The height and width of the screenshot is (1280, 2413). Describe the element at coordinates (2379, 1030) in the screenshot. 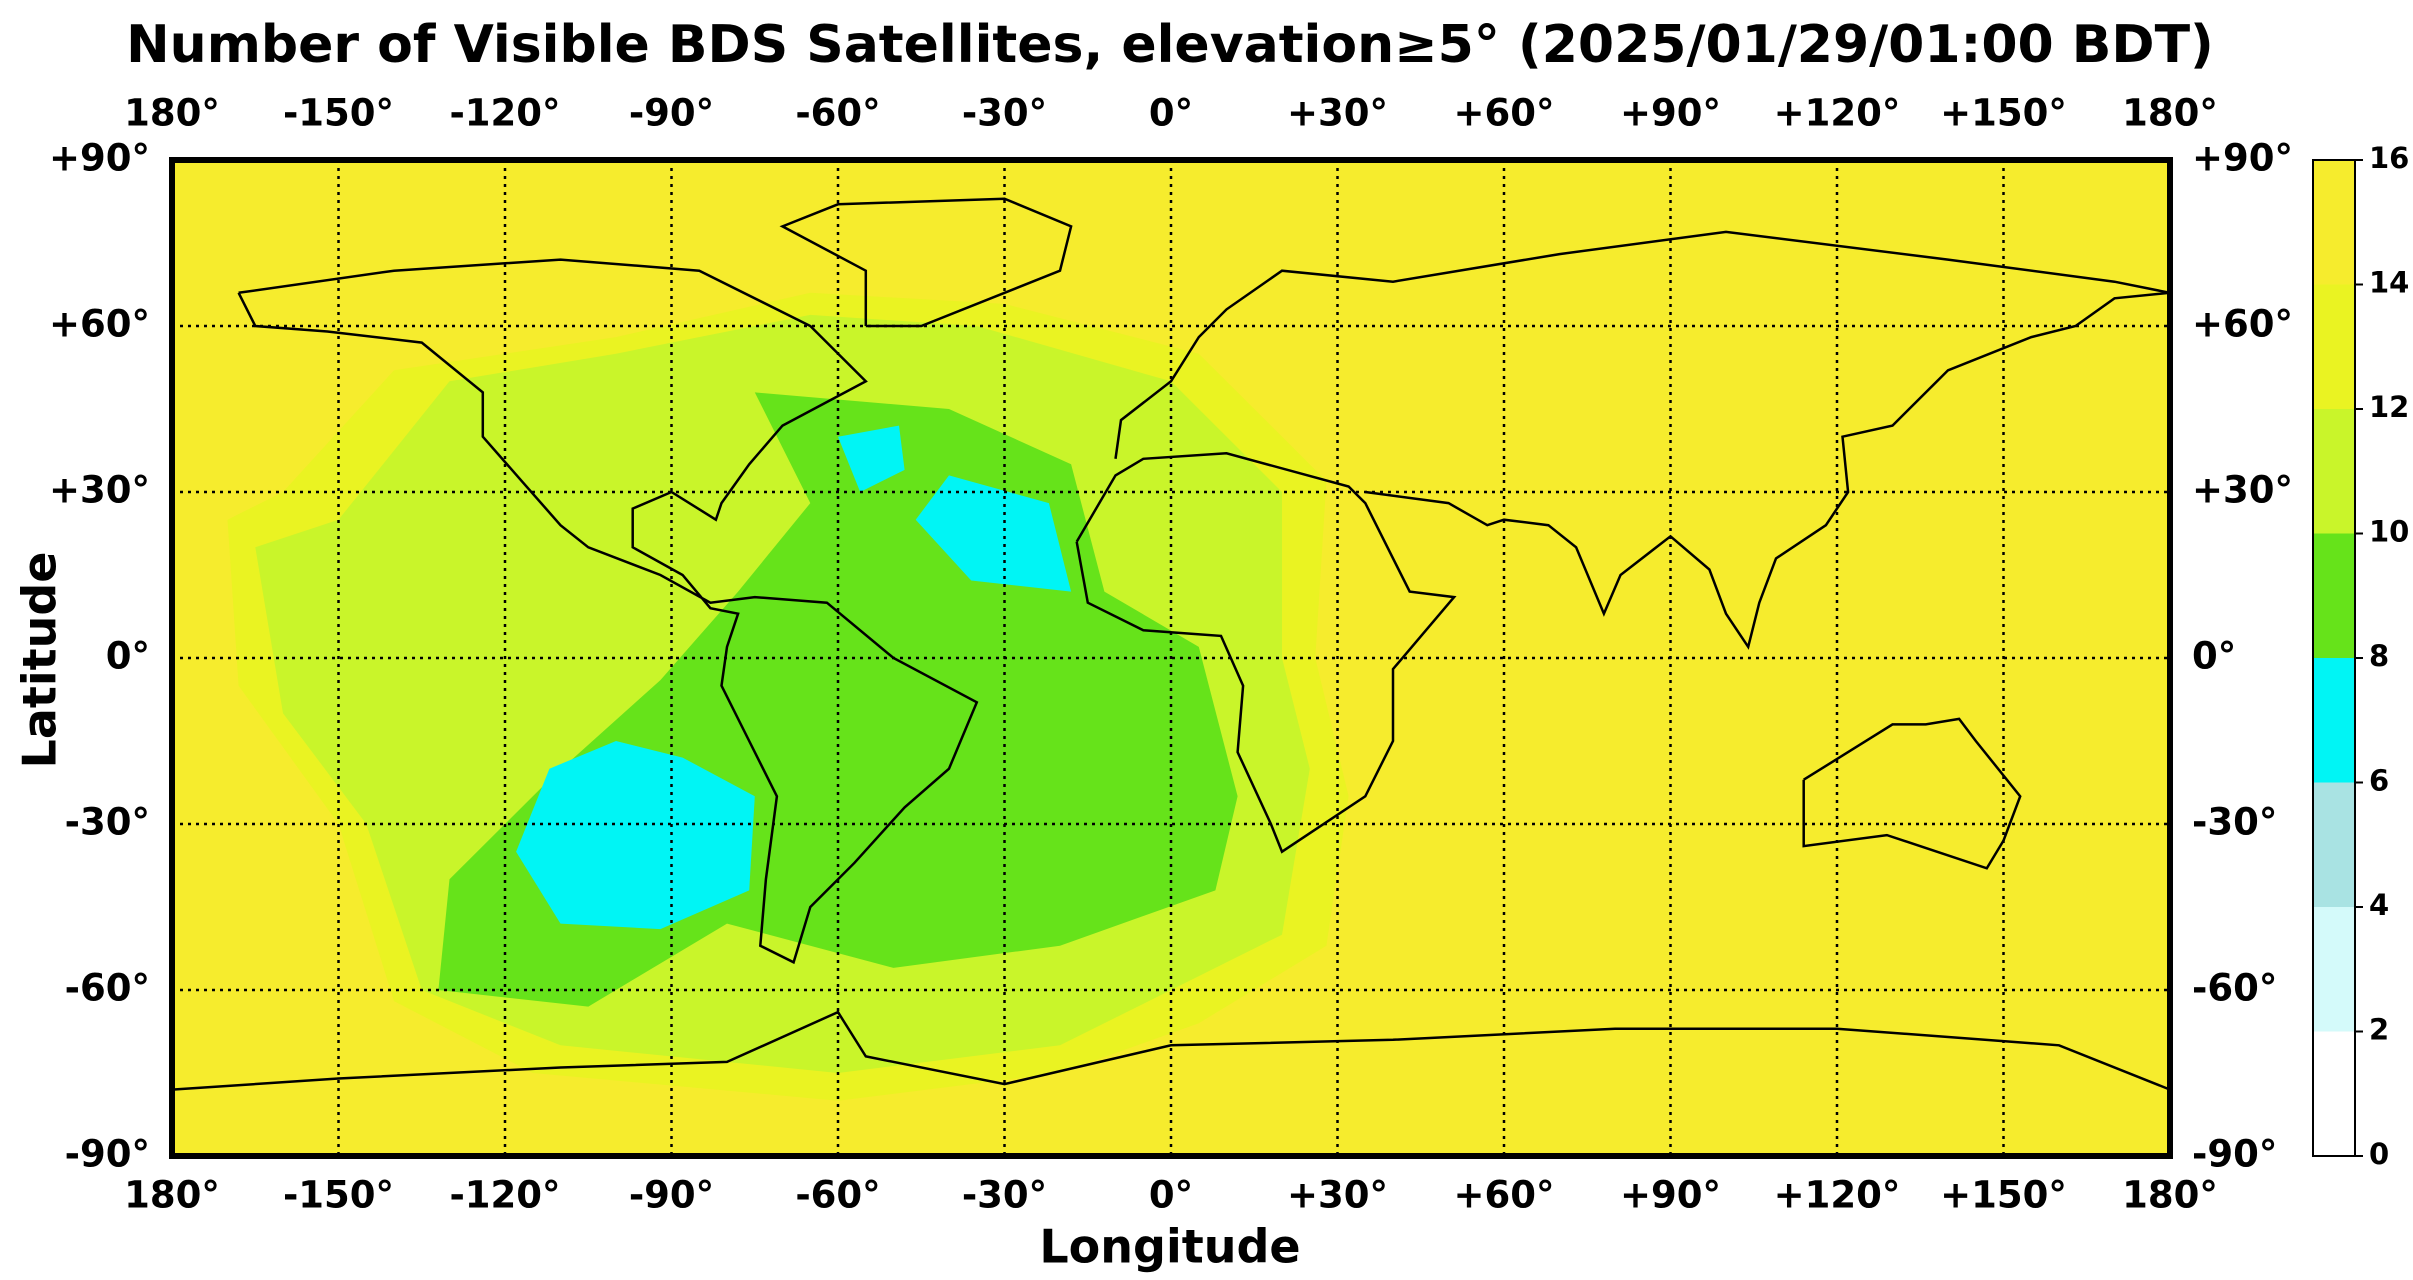

I see `colorbar-tick-label: 2` at that location.